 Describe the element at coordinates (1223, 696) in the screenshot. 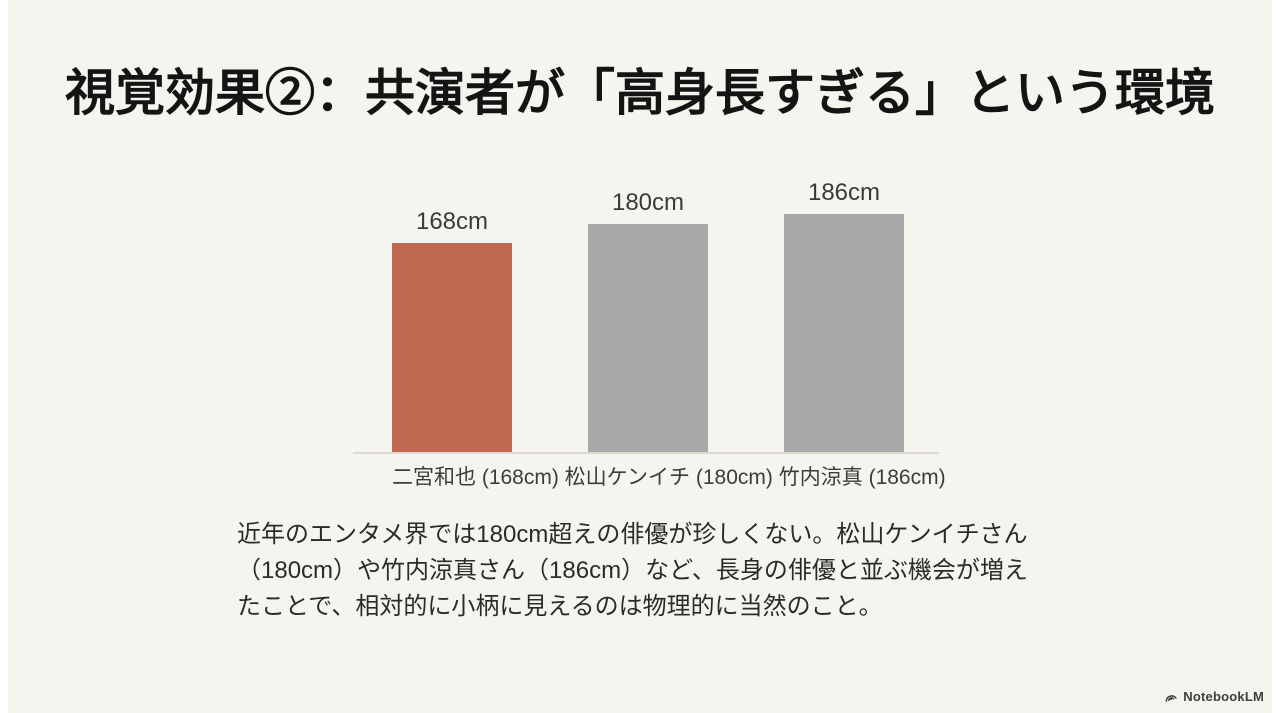

I see `watermark-label: NotebookLM` at that location.